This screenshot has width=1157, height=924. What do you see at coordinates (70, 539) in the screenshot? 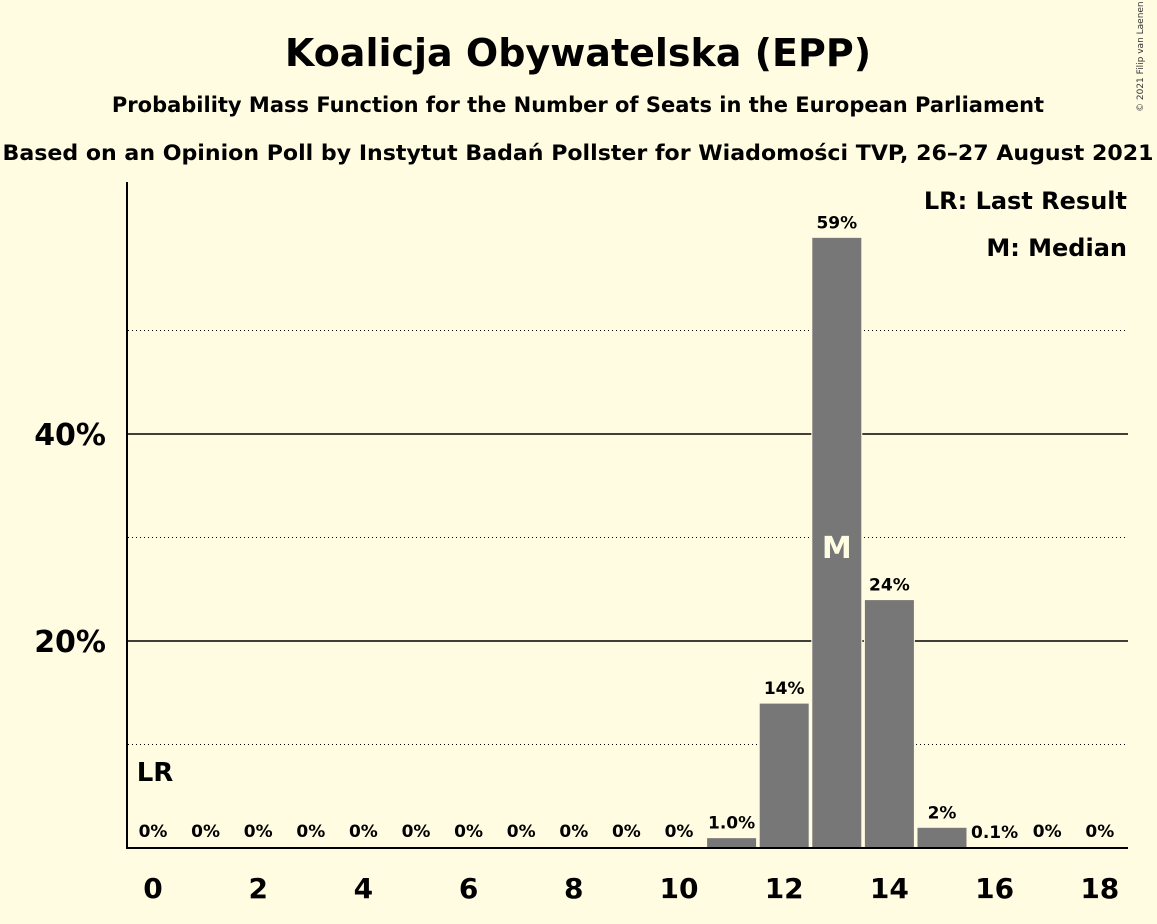
I see `y-axis-ticks: 20% 40%` at bounding box center [70, 539].